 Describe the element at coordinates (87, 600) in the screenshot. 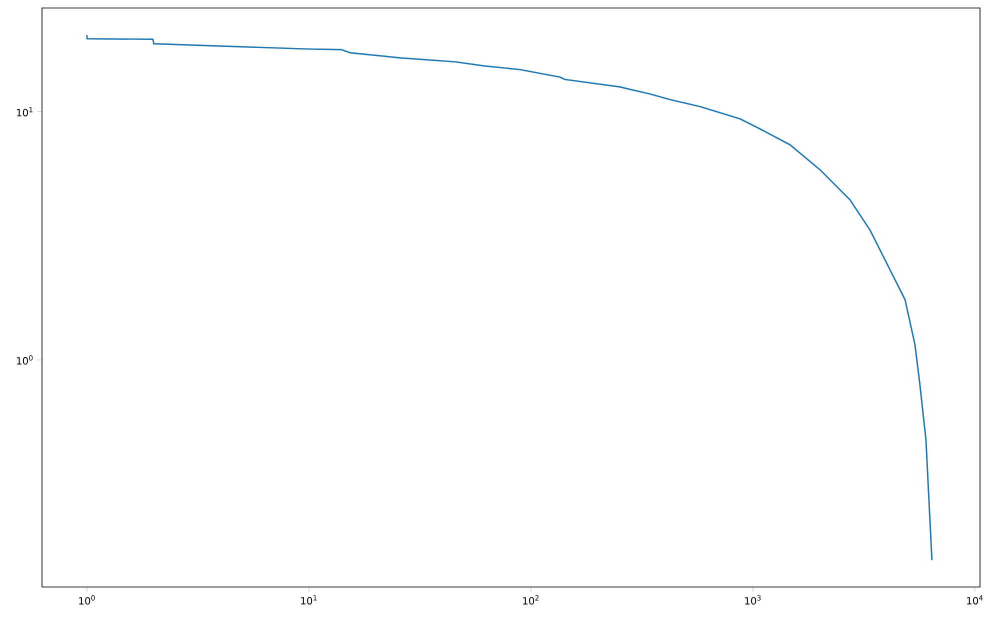

I see `x-tick-label: 10$^{0}$` at that location.